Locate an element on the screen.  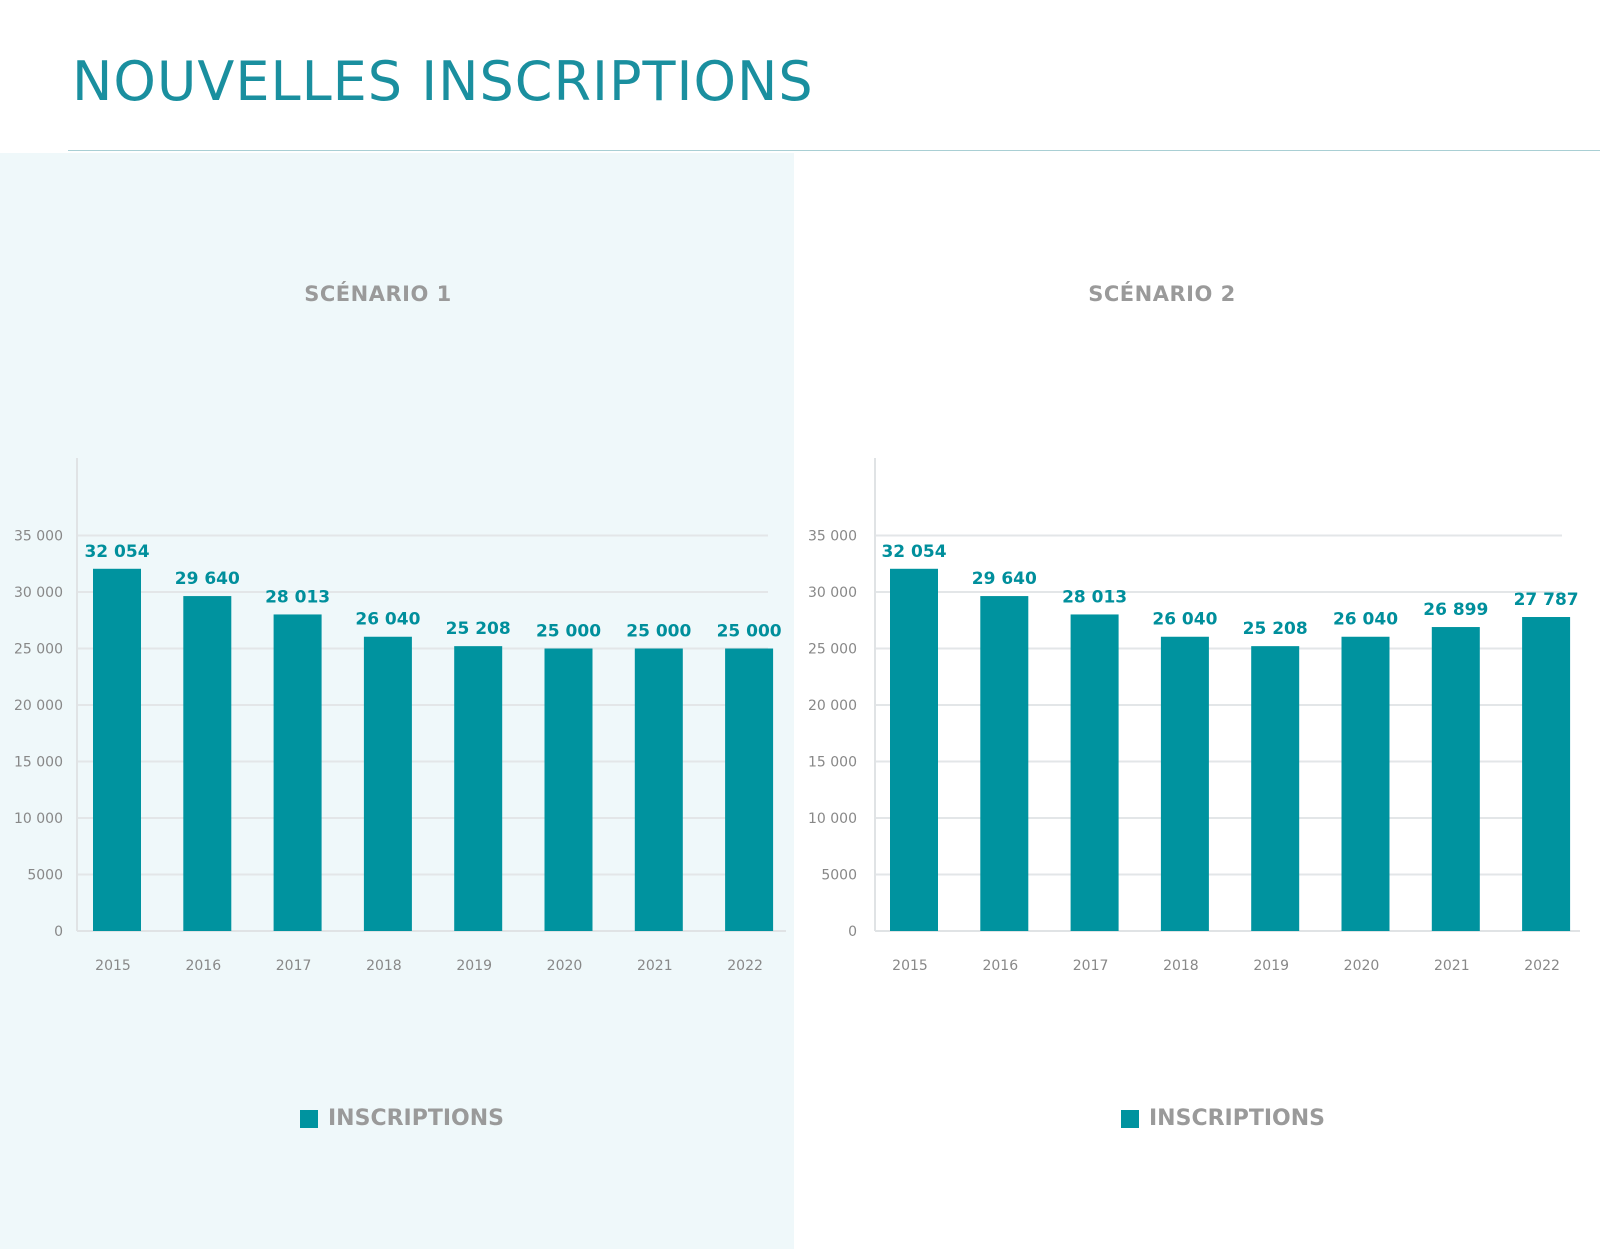
data-label: 26 899 is located at coordinates (1455, 610).